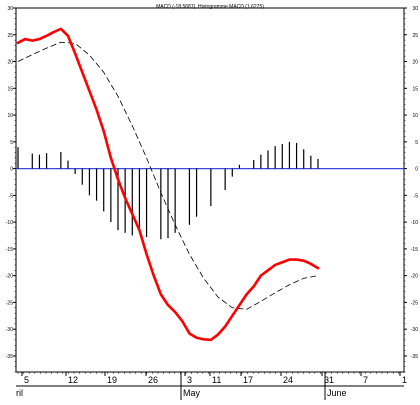  I want to click on y-tick-label-left: -20, so click(9, 277).